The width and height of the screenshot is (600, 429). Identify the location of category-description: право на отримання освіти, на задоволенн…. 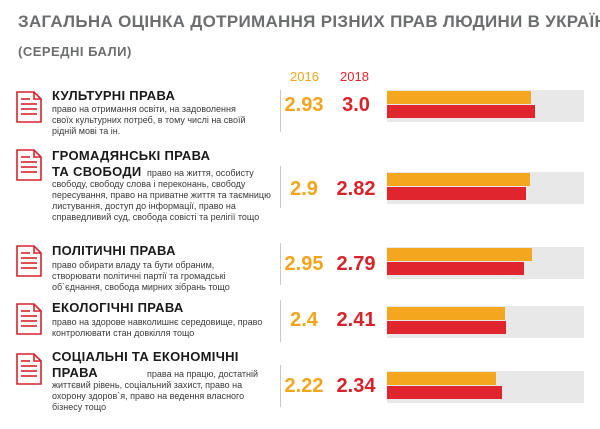
(149, 120).